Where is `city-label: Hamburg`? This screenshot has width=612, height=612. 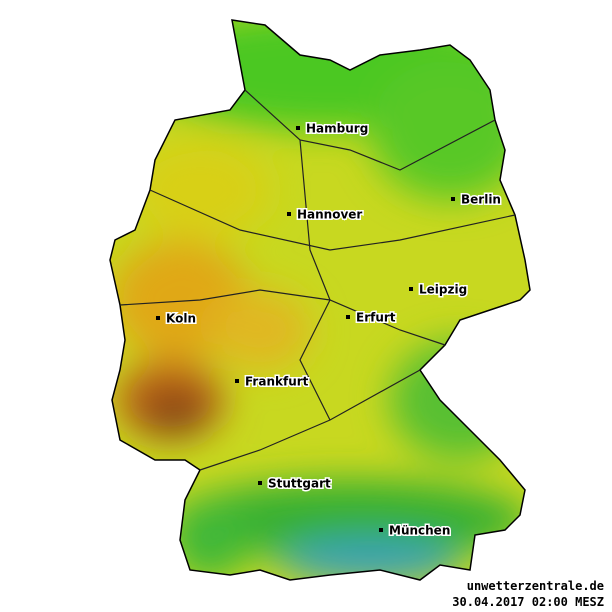 city-label: Hamburg is located at coordinates (337, 129).